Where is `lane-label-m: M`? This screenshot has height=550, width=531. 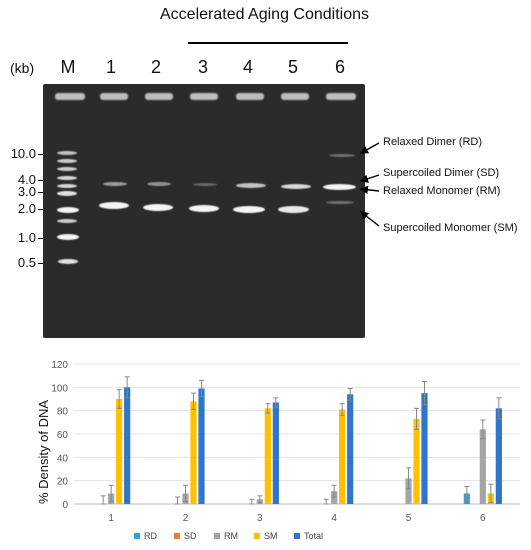
lane-label-m: M is located at coordinates (68, 67).